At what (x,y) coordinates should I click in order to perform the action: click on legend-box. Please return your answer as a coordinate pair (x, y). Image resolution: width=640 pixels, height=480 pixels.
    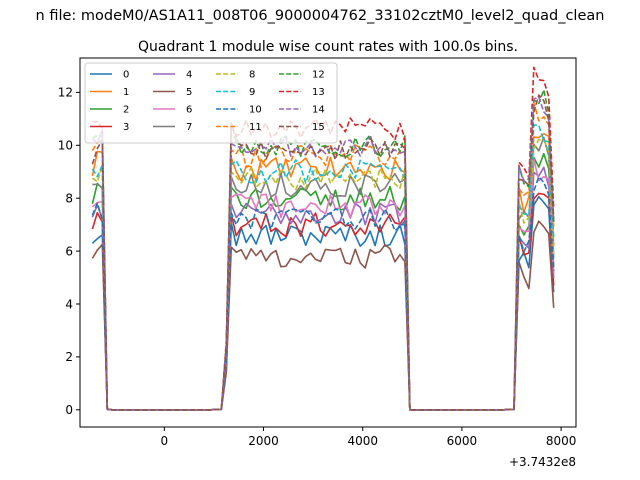
    Looking at the image, I should click on (211, 103).